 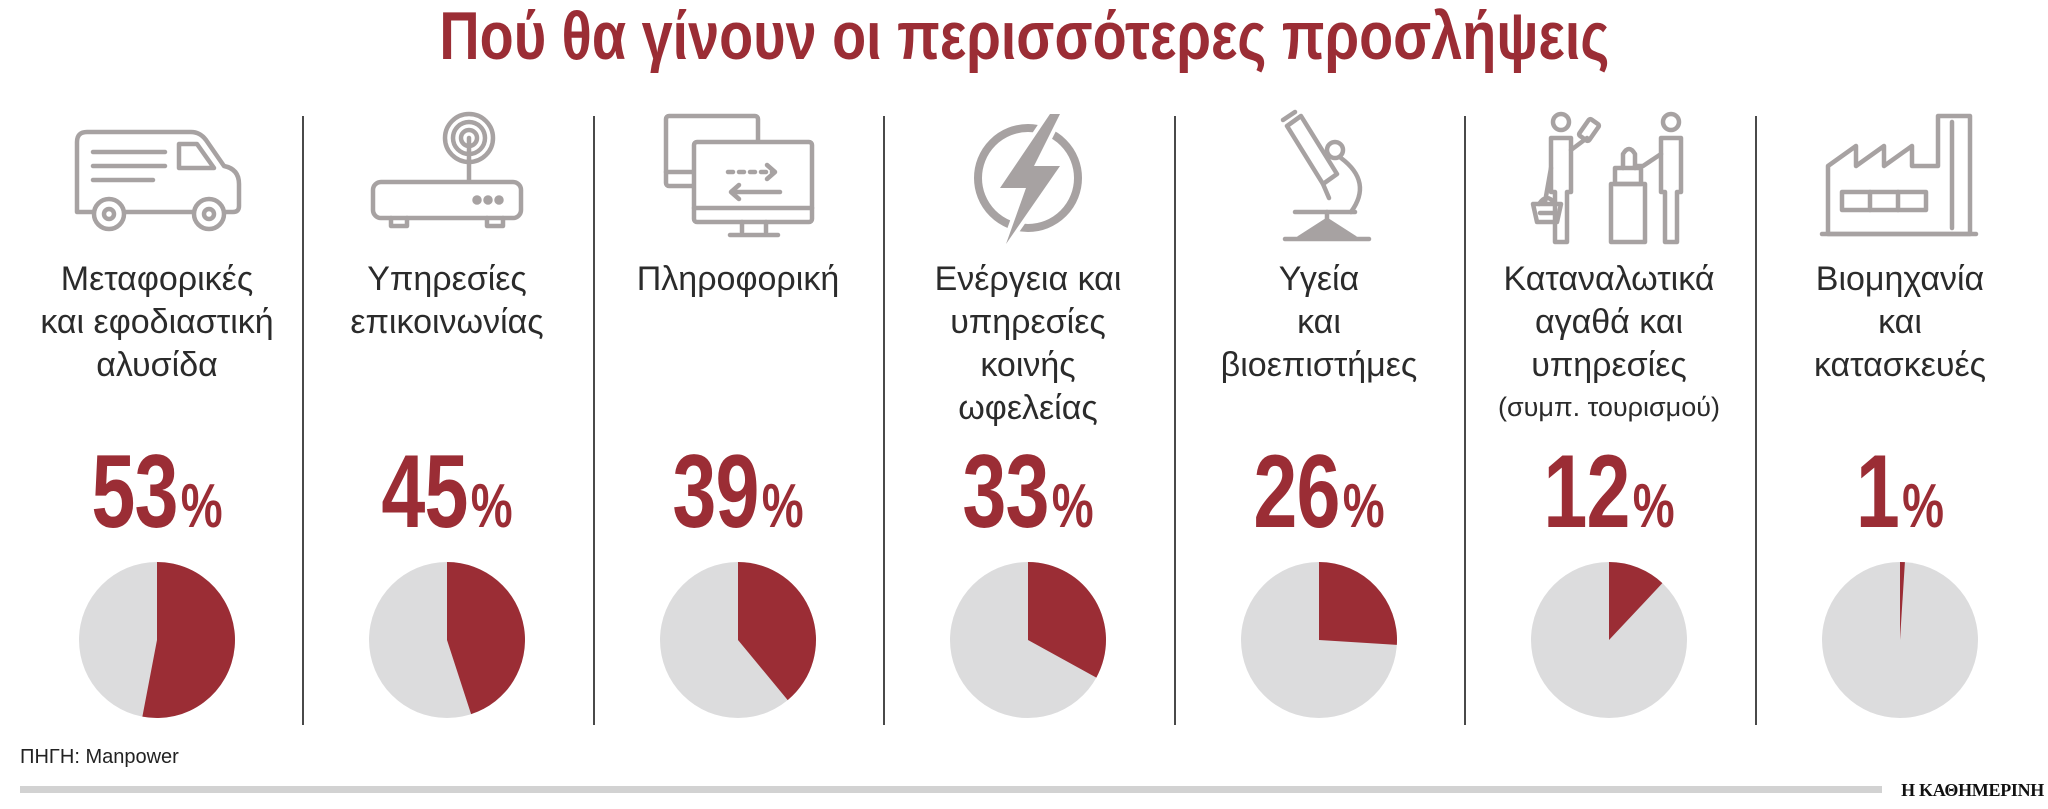 I want to click on wifi-router-icon, so click(x=447, y=170).